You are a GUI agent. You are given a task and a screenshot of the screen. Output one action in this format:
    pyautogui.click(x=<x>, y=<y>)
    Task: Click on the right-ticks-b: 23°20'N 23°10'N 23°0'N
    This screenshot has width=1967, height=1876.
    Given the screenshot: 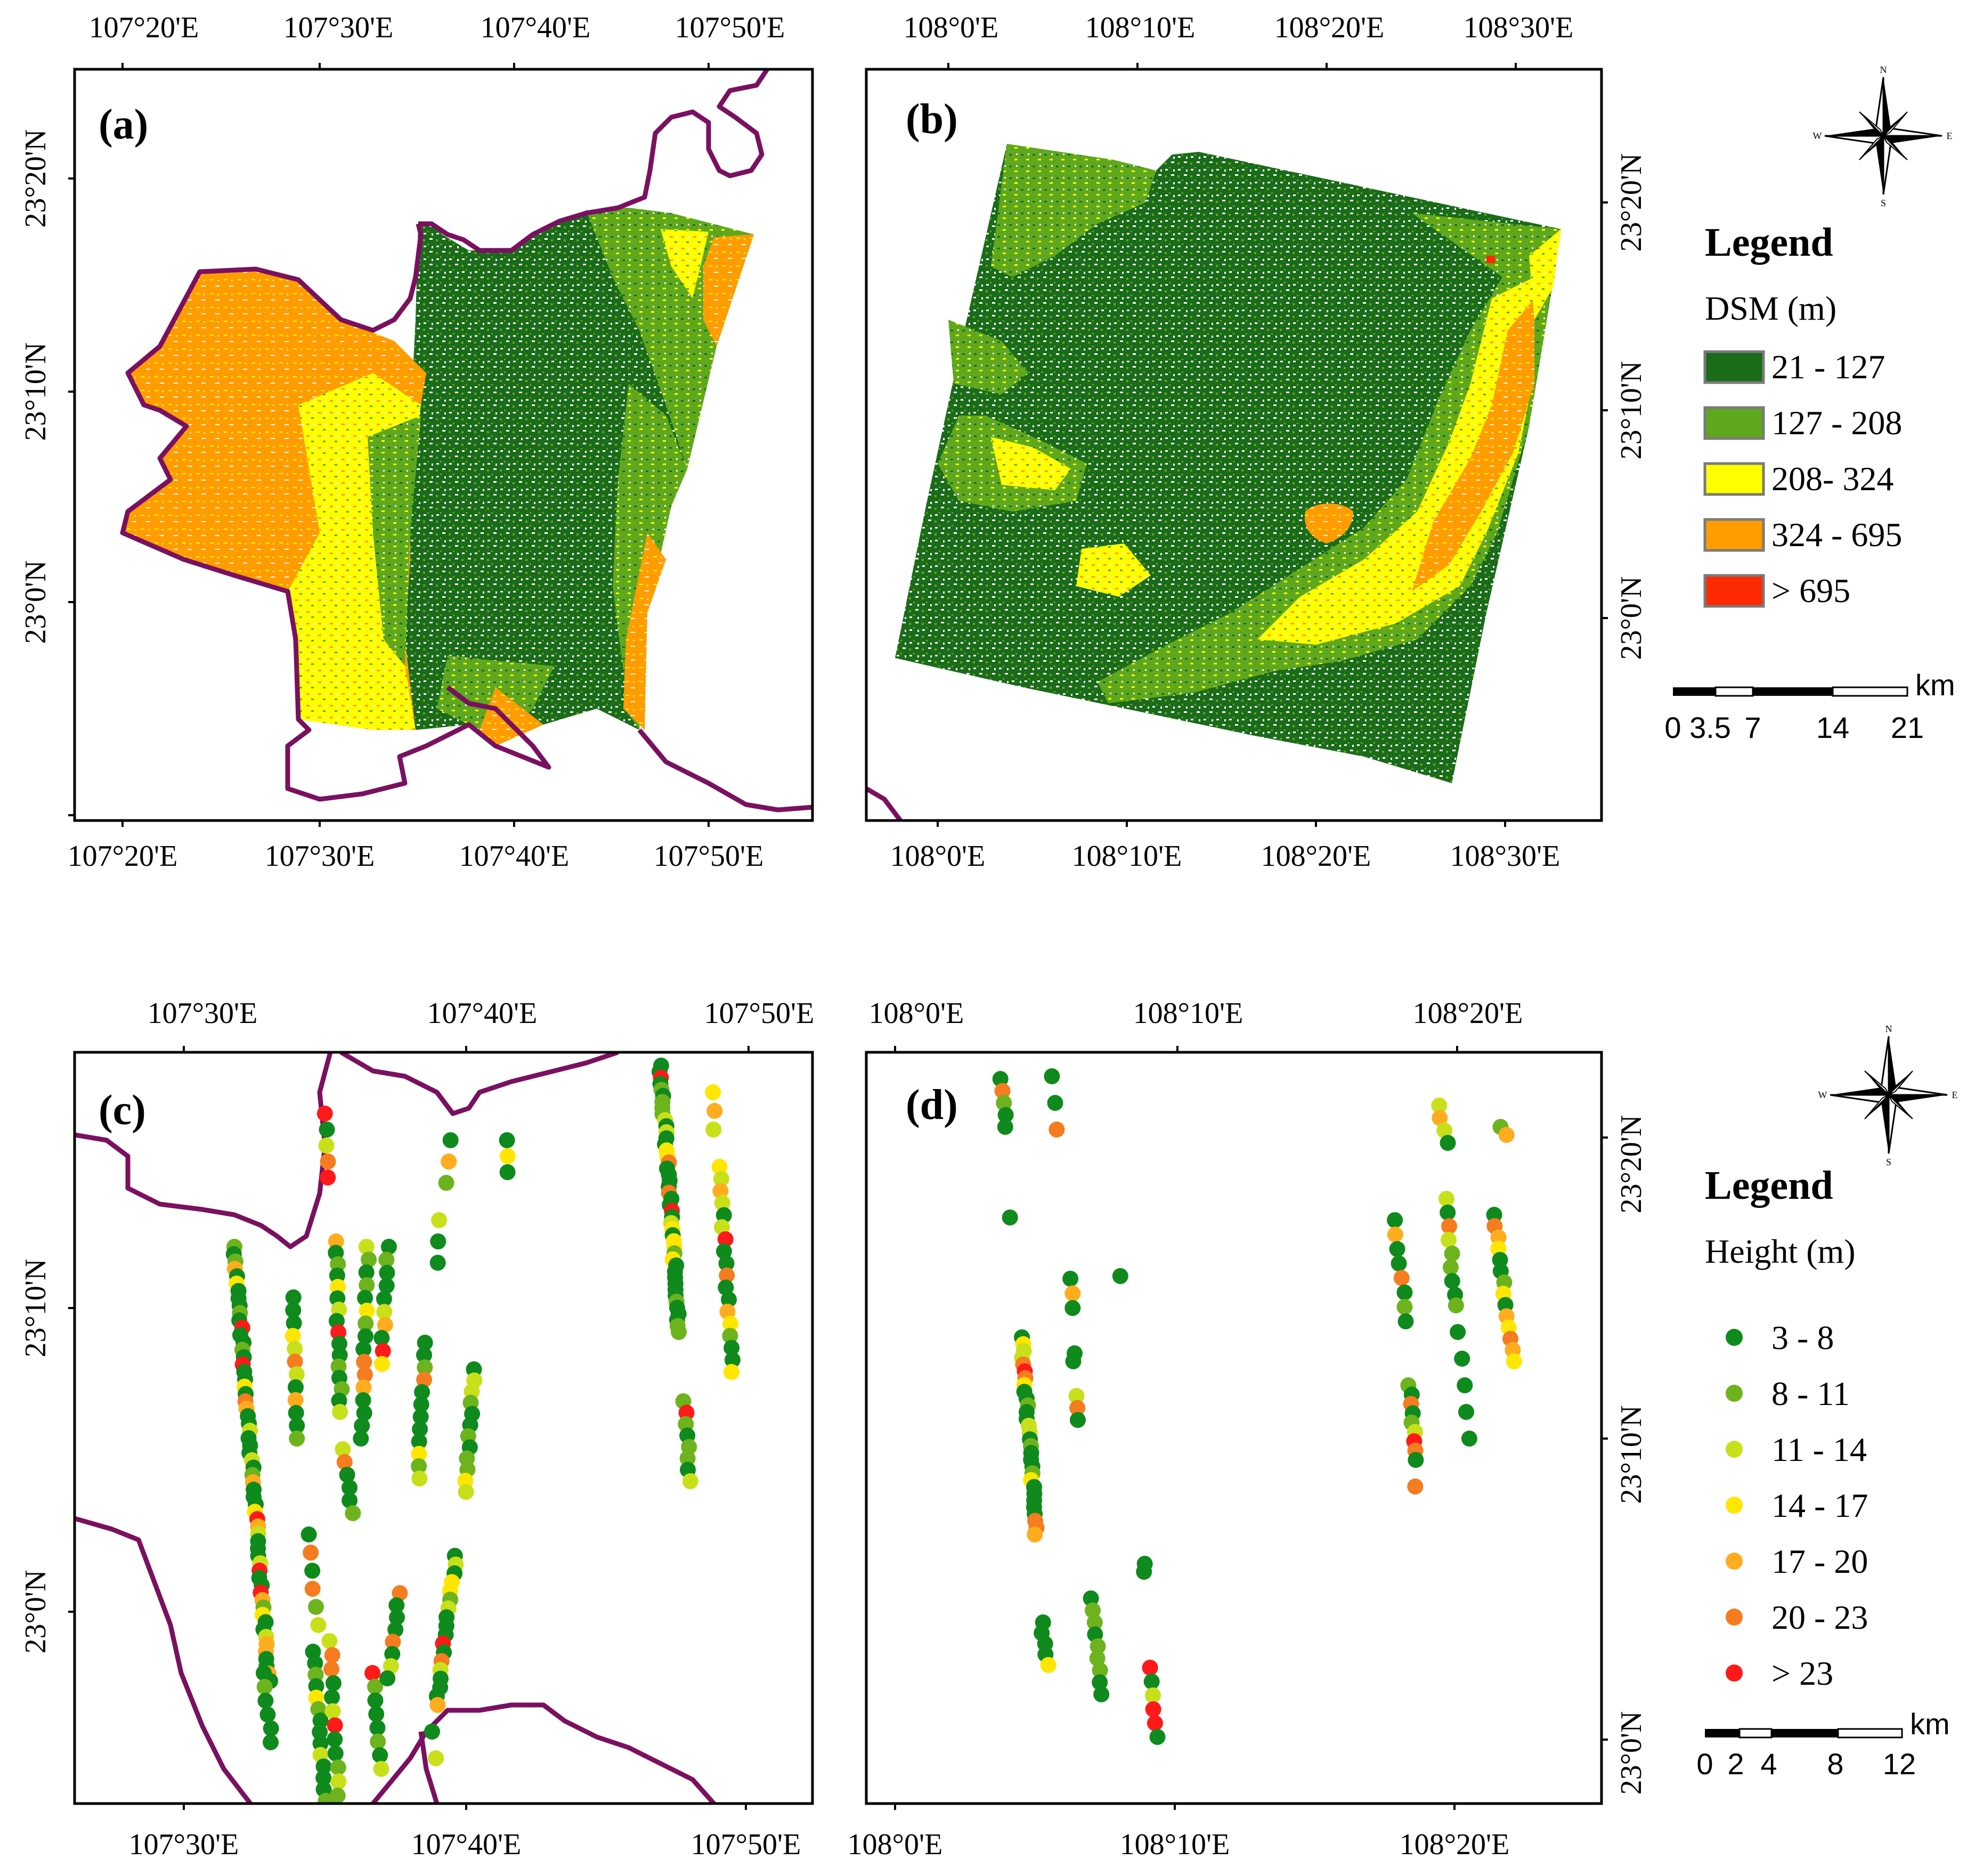 What is the action you would take?
    pyautogui.click(x=1625, y=407)
    